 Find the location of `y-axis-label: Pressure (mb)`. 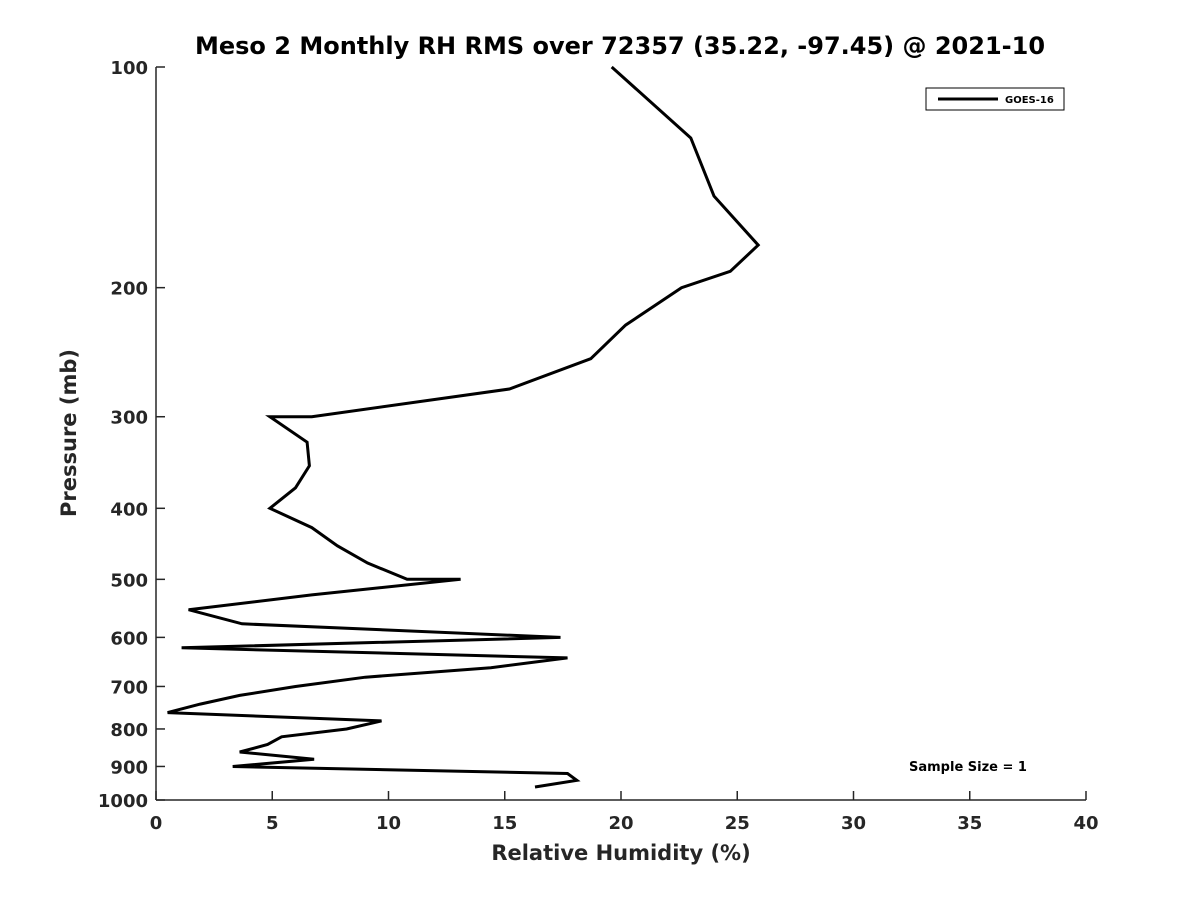

y-axis-label: Pressure (mb) is located at coordinates (69, 433).